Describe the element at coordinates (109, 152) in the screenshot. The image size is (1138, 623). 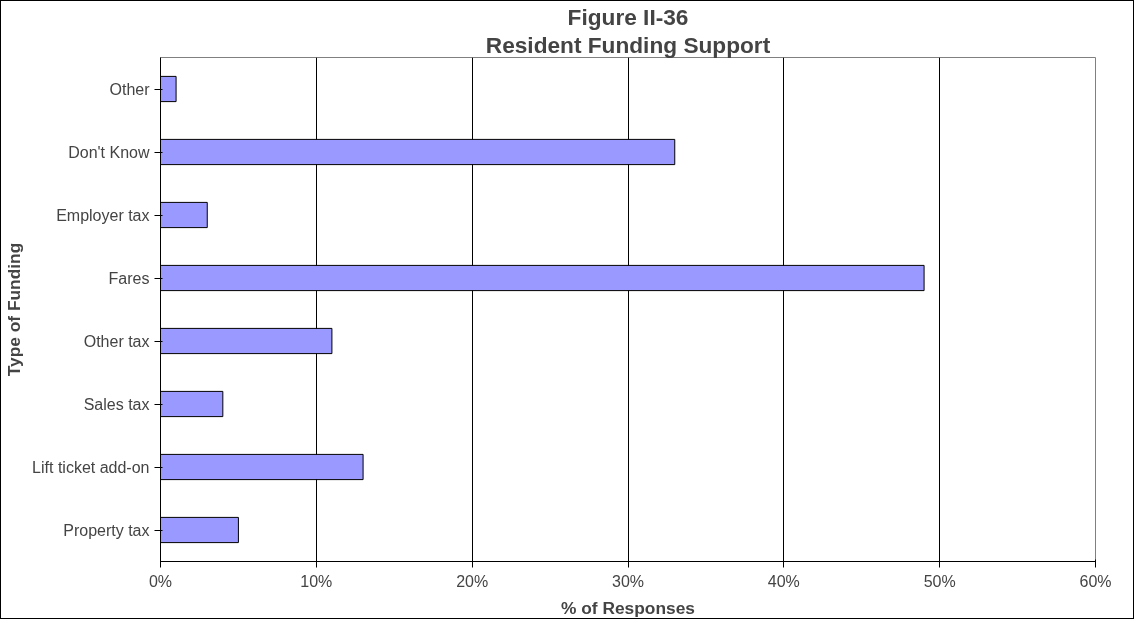
I see `y-tick-label: Don't Know` at that location.